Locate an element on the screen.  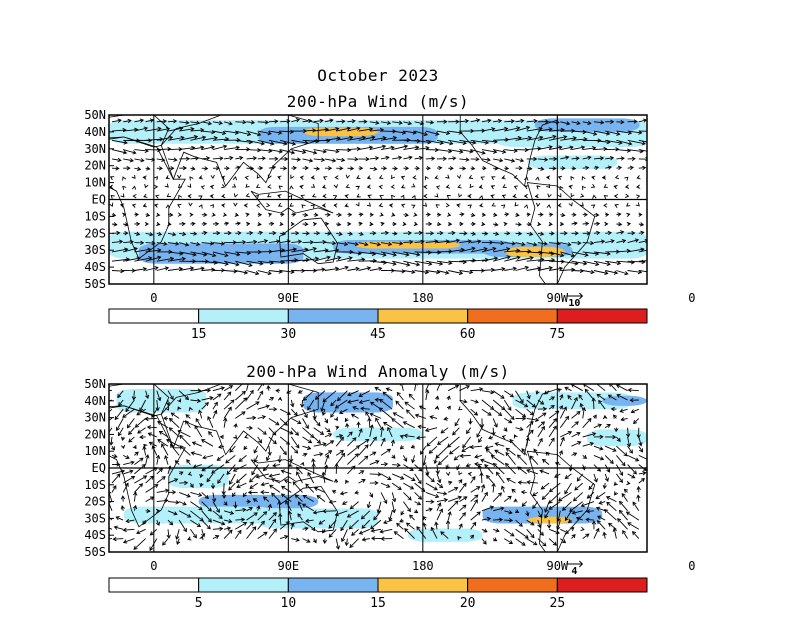
lat-label: 40S is located at coordinates (95, 267).